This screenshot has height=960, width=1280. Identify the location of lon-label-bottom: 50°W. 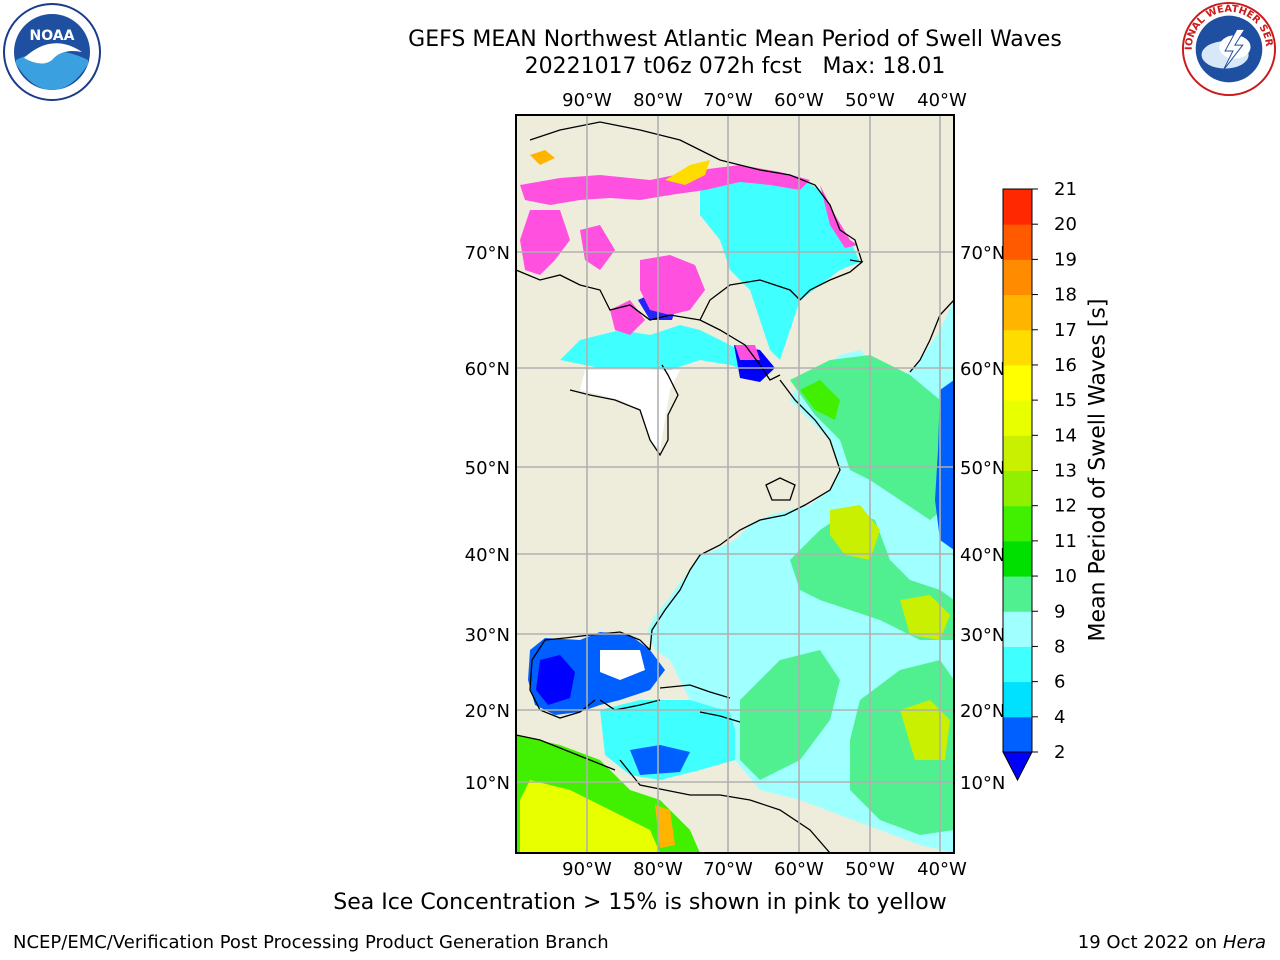
(870, 869).